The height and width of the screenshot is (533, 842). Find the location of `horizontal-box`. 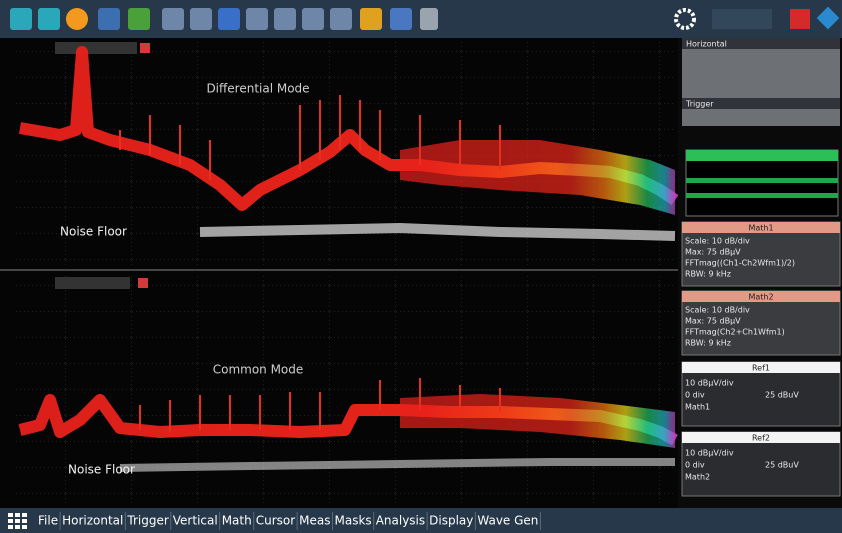

horizontal-box is located at coordinates (761, 82).